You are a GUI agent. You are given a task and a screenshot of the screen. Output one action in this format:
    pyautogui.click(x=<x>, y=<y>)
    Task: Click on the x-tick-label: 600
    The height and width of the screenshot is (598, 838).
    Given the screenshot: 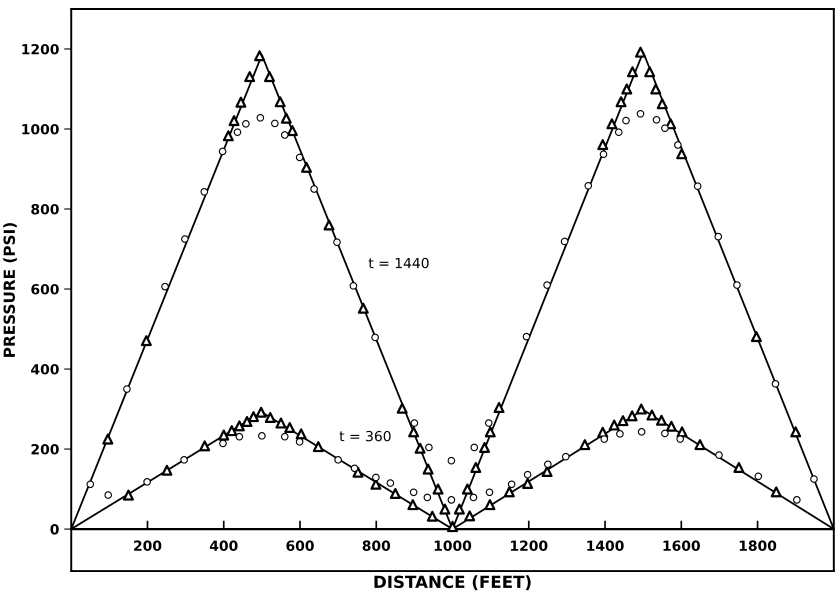 What is the action you would take?
    pyautogui.click(x=300, y=545)
    